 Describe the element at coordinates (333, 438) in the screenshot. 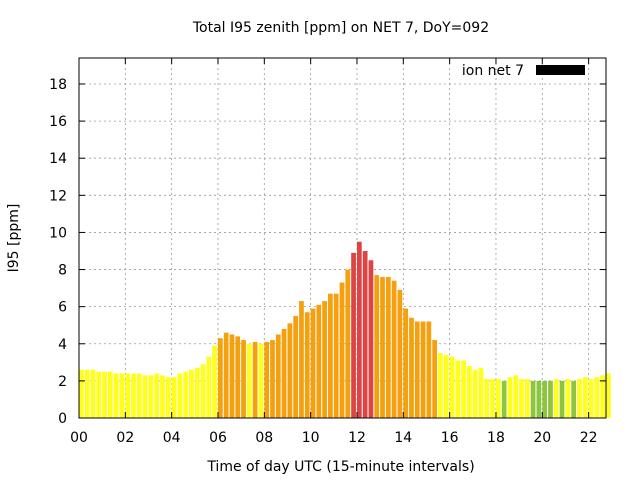

I see `x-tick-labels: 00 02 04 06 08 10 12 14 16 18 20 22` at that location.